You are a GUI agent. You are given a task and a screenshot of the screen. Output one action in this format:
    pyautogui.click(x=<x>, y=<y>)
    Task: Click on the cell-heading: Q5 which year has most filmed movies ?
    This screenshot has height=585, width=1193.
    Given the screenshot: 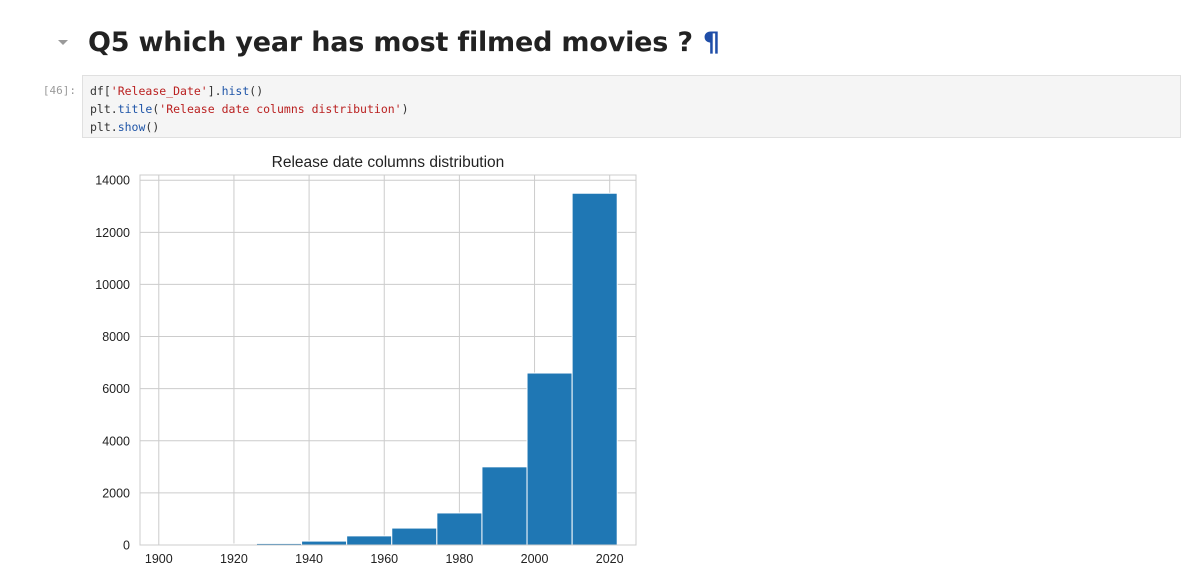 What is the action you would take?
    pyautogui.click(x=390, y=42)
    